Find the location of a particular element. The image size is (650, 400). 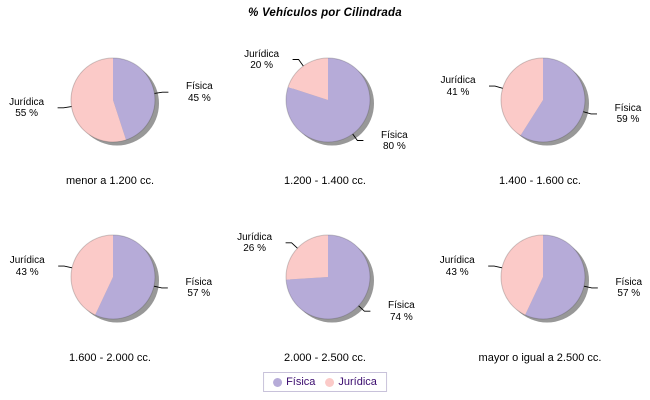

pie-cell-4: Física 57 % Jurídica 43 % 1.600 - 2.000 cc. is located at coordinates (110, 293).